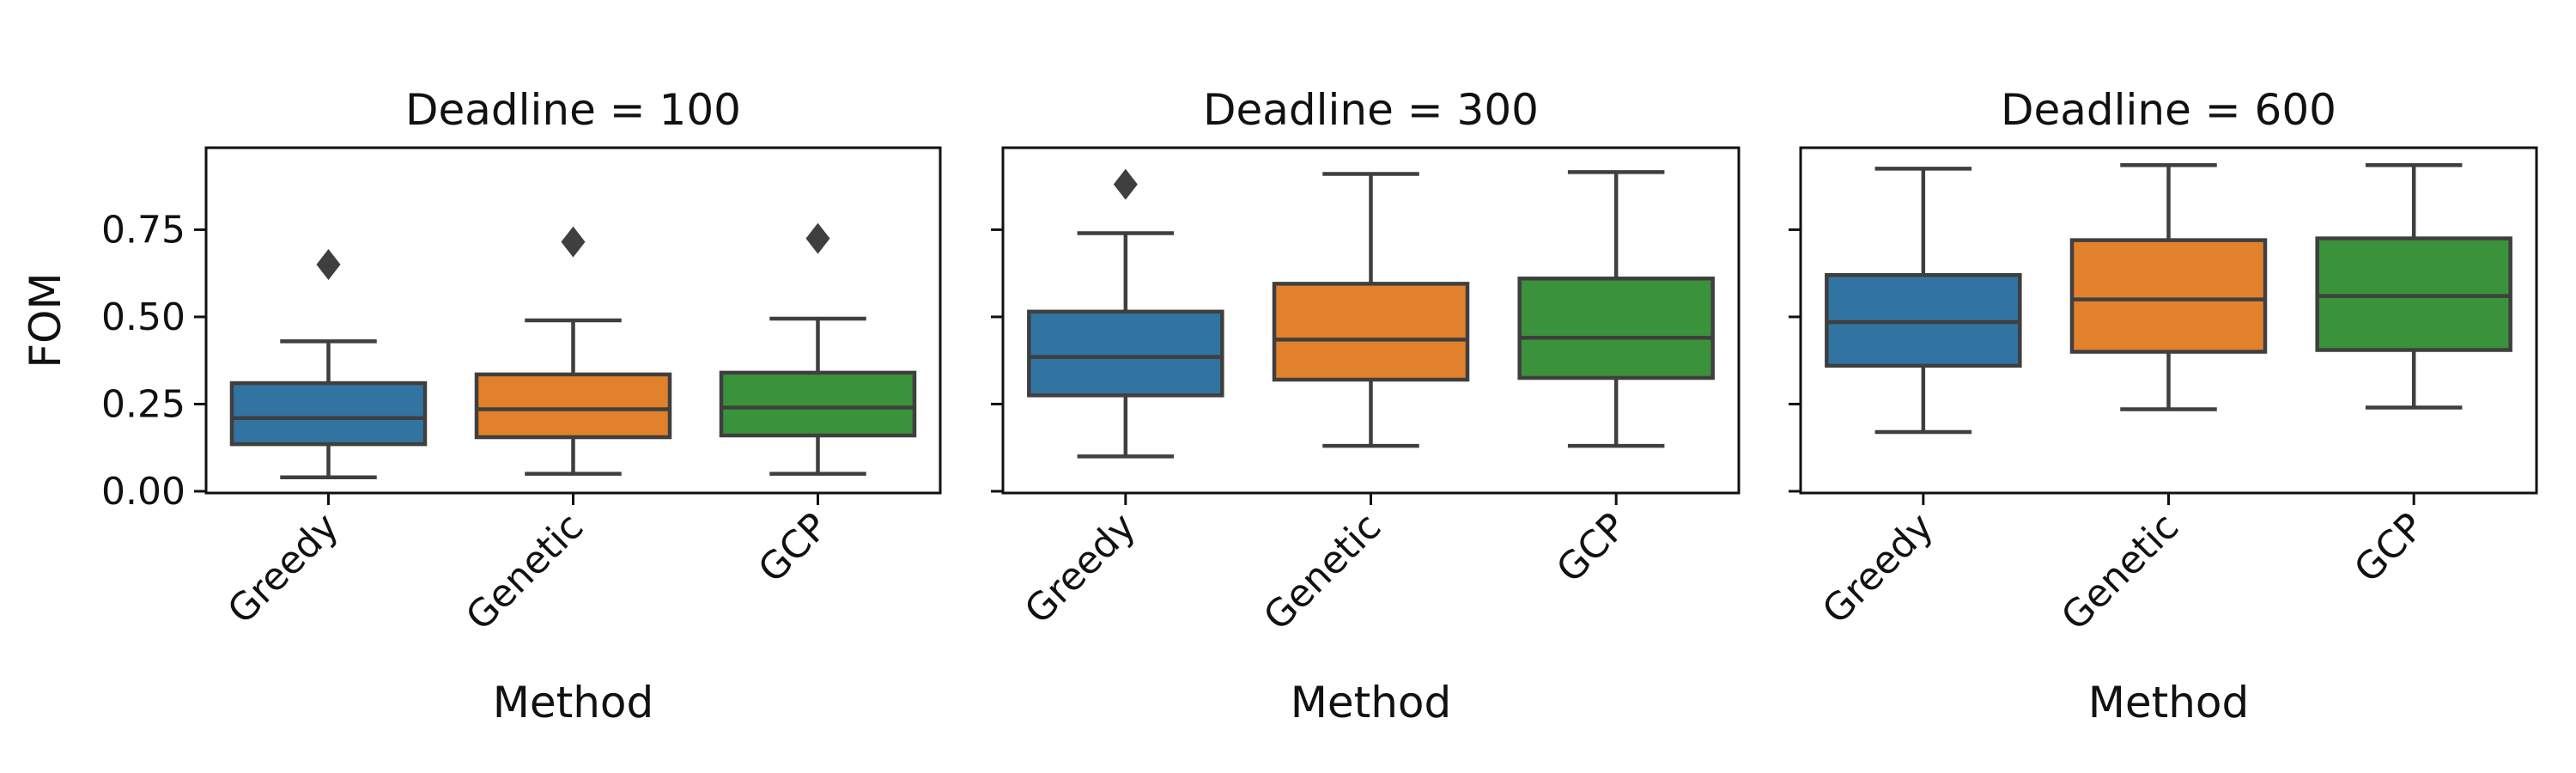  What do you see at coordinates (2168, 110) in the screenshot?
I see `panel-title: Deadline = 600` at bounding box center [2168, 110].